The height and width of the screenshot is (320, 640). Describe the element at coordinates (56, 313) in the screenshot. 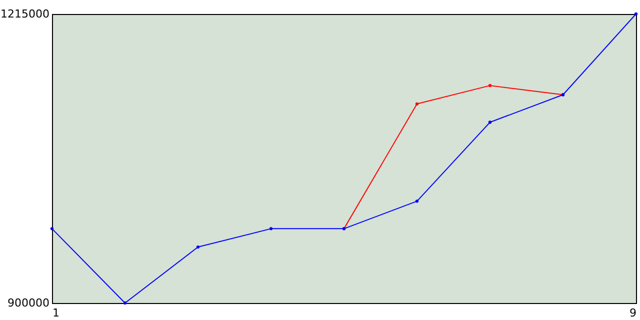

I see `x-tick-label: 1` at that location.